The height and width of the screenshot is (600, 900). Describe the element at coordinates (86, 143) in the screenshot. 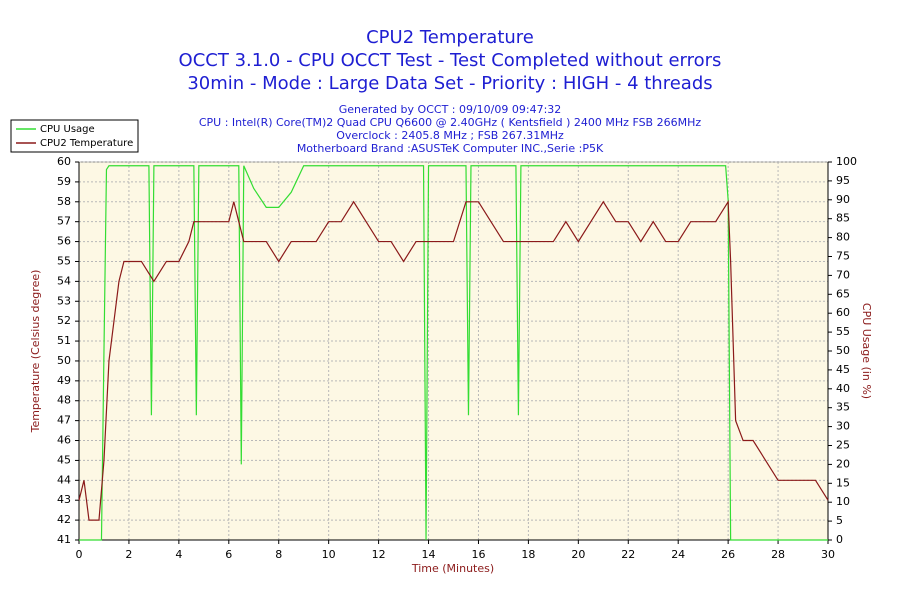

I see `legend-label: CPU2 Temperature` at that location.